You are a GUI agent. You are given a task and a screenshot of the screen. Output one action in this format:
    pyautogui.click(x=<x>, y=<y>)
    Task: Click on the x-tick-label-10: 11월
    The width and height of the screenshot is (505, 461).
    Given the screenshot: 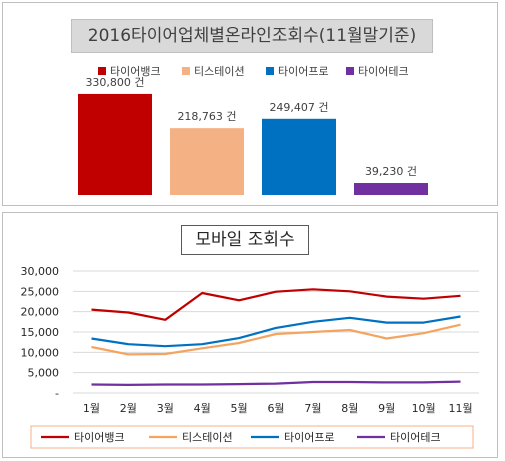 What is the action you would take?
    pyautogui.click(x=460, y=408)
    